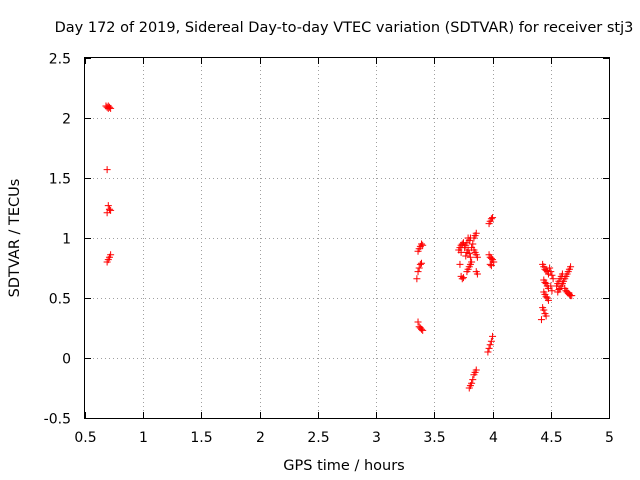 This screenshot has height=480, width=640. What do you see at coordinates (344, 438) in the screenshot?
I see `x-tick-labels: 0.5 1 1.5 2 2.5 3 3.5 4 4.5 5` at bounding box center [344, 438].